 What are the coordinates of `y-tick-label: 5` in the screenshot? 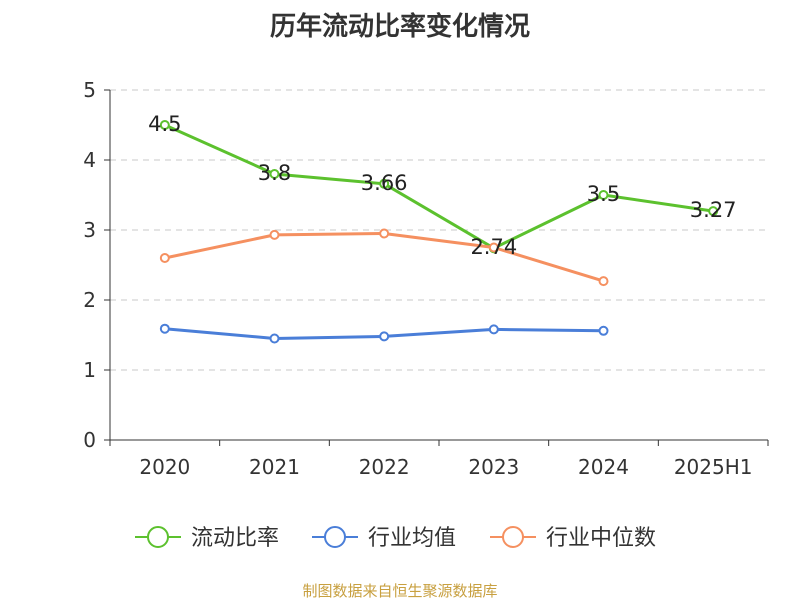 It's located at (89, 90).